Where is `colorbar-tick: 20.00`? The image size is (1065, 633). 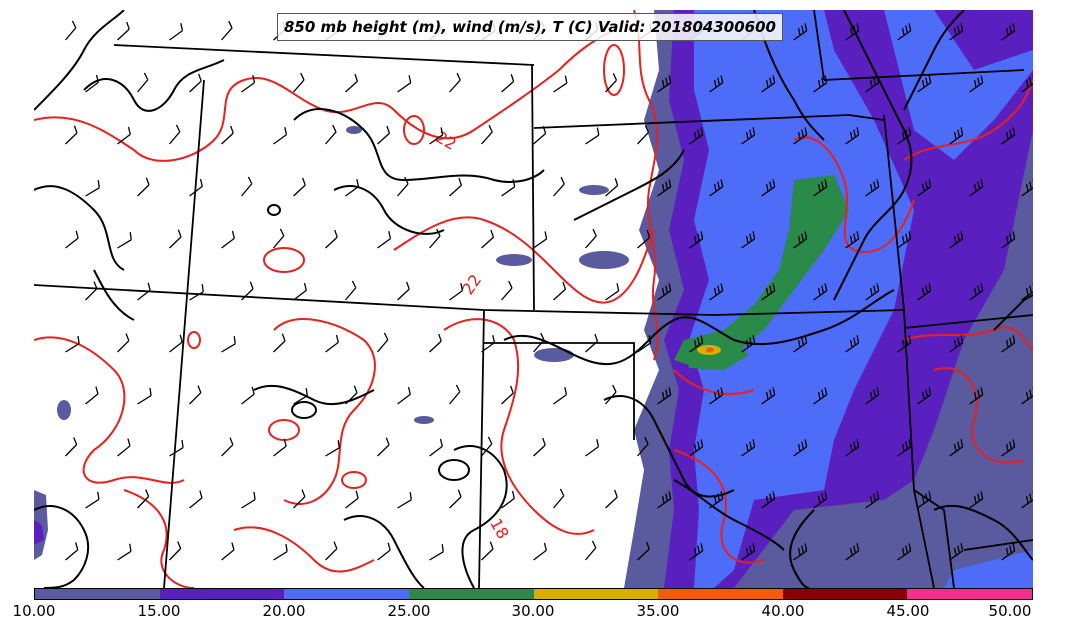 colorbar-tick: 20.00 is located at coordinates (284, 611).